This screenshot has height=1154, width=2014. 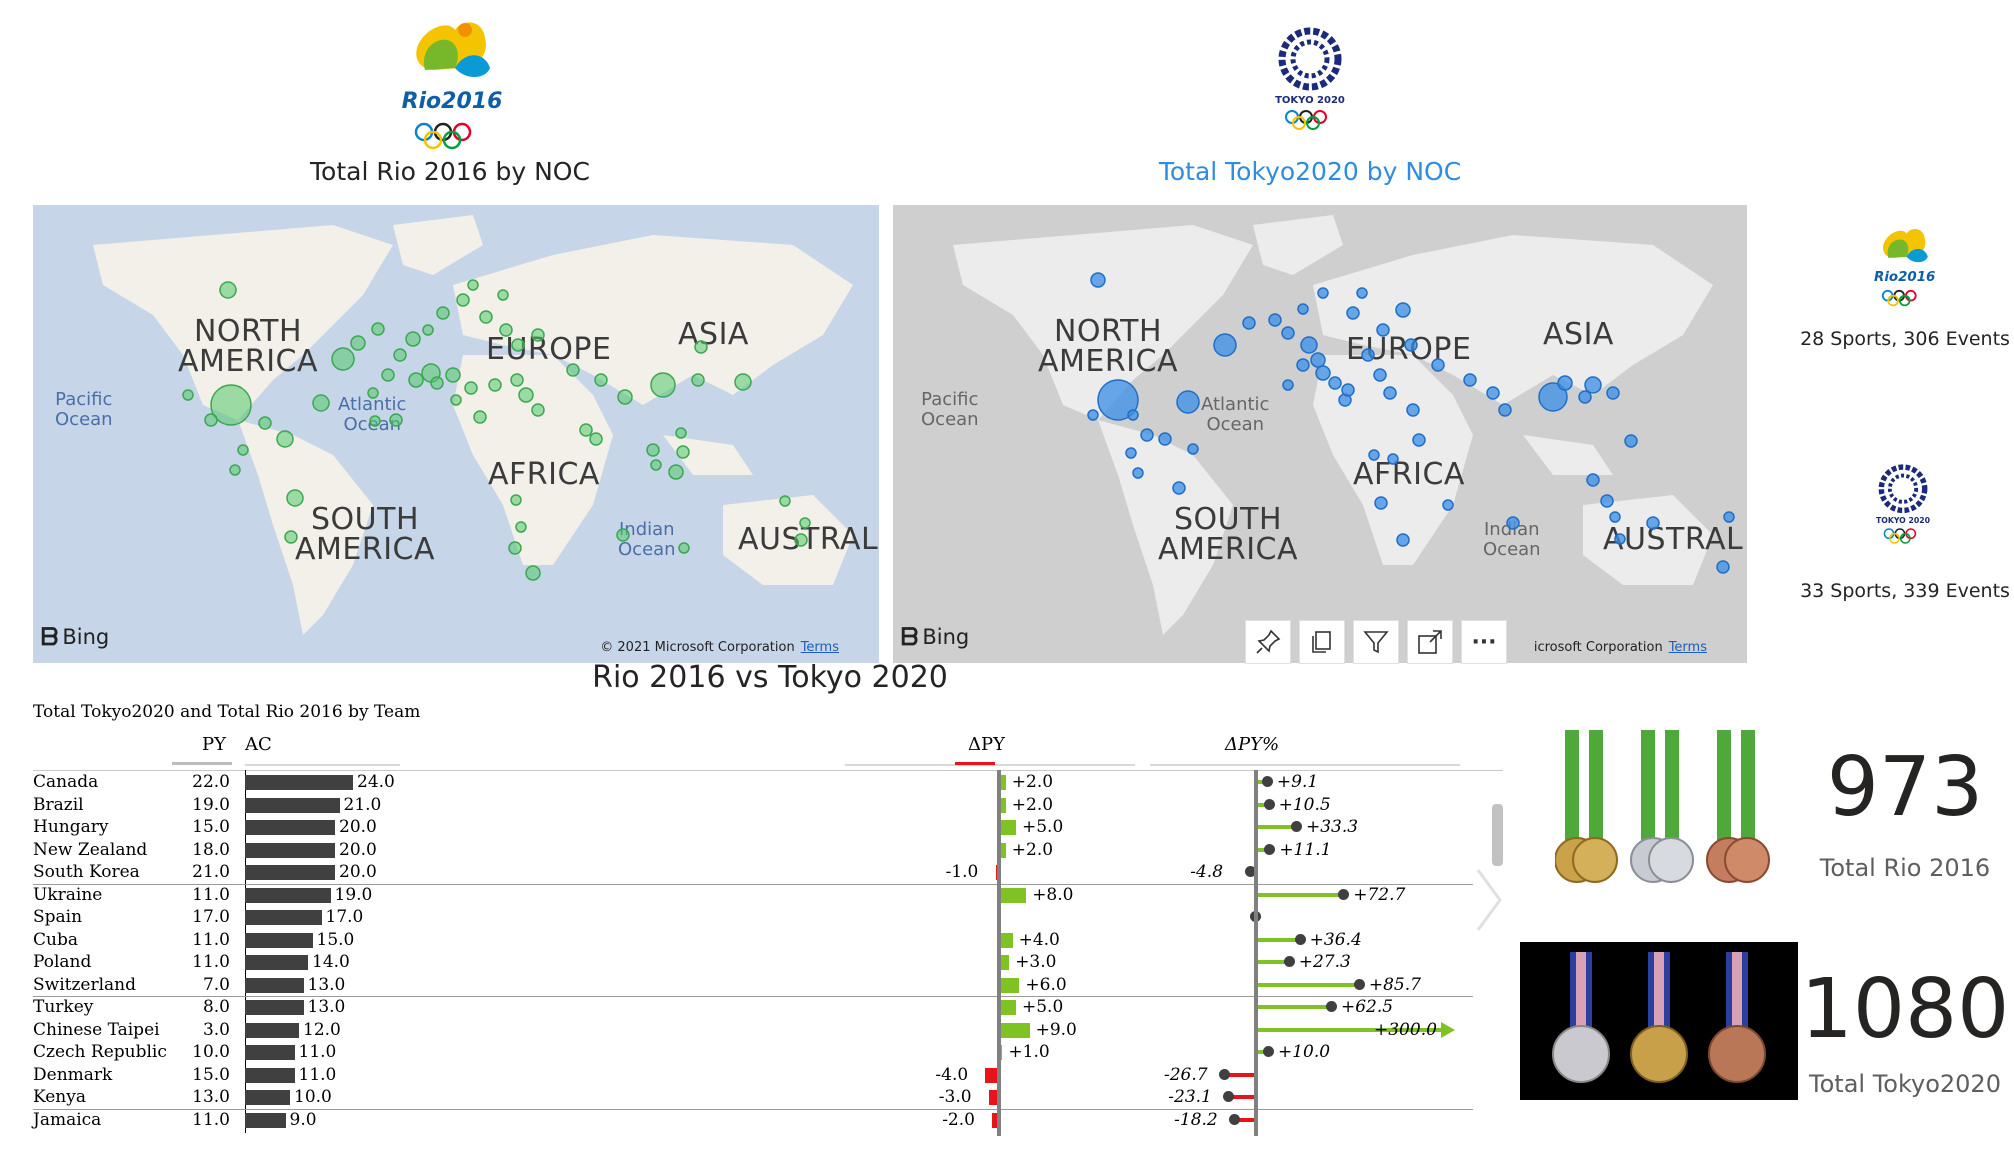 What do you see at coordinates (1376, 642) in the screenshot?
I see `filter-icon` at bounding box center [1376, 642].